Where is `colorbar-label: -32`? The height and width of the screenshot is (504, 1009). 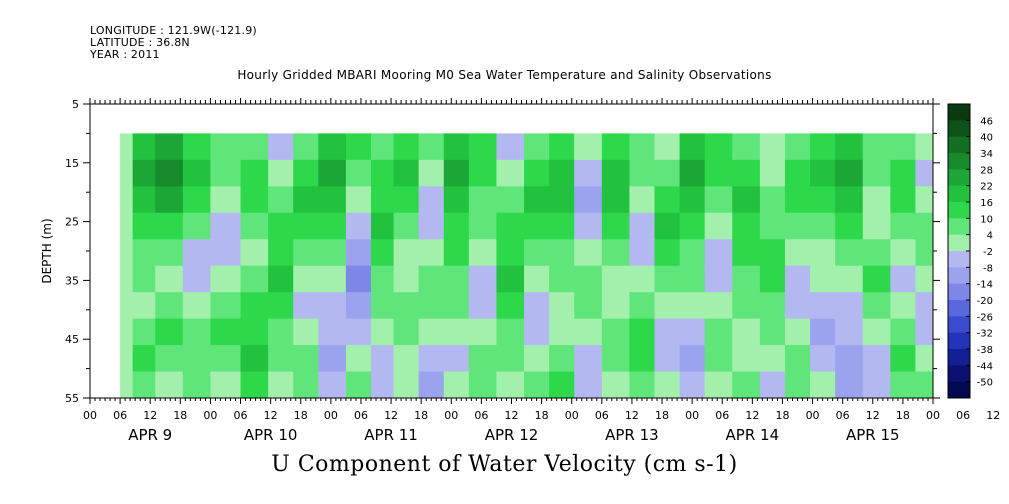 colorbar-label: -32 is located at coordinates (985, 334).